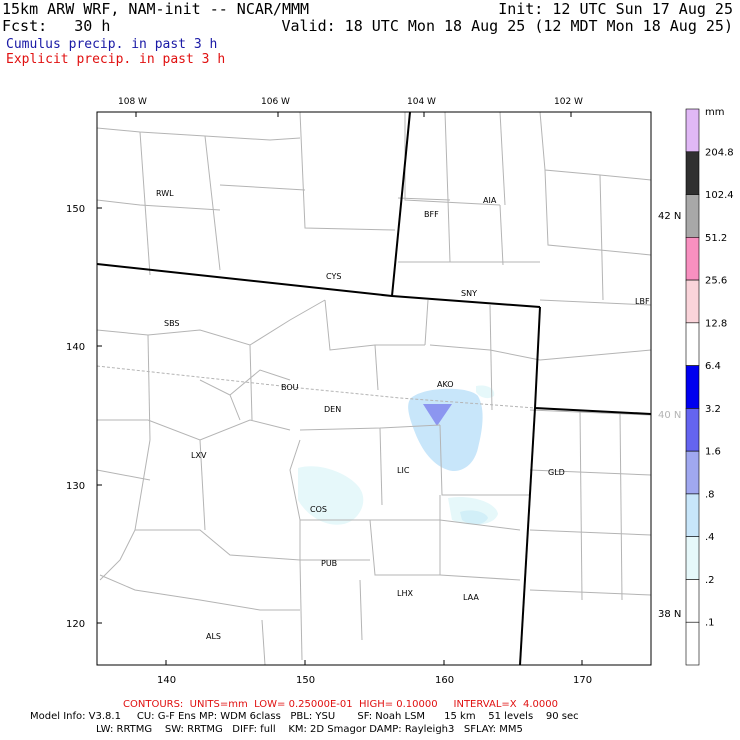 Image resolution: width=740 pixels, height=740 pixels. What do you see at coordinates (75, 624) in the screenshot?
I see `y-grid-label-120: 120` at bounding box center [75, 624].